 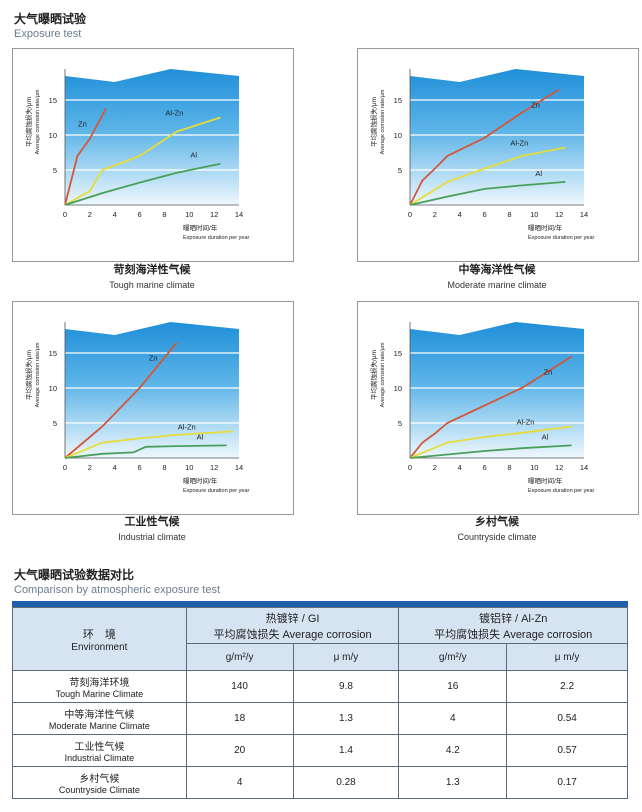 What do you see at coordinates (239, 686) in the screenshot?
I see `cell-gi-g: 140` at bounding box center [239, 686].